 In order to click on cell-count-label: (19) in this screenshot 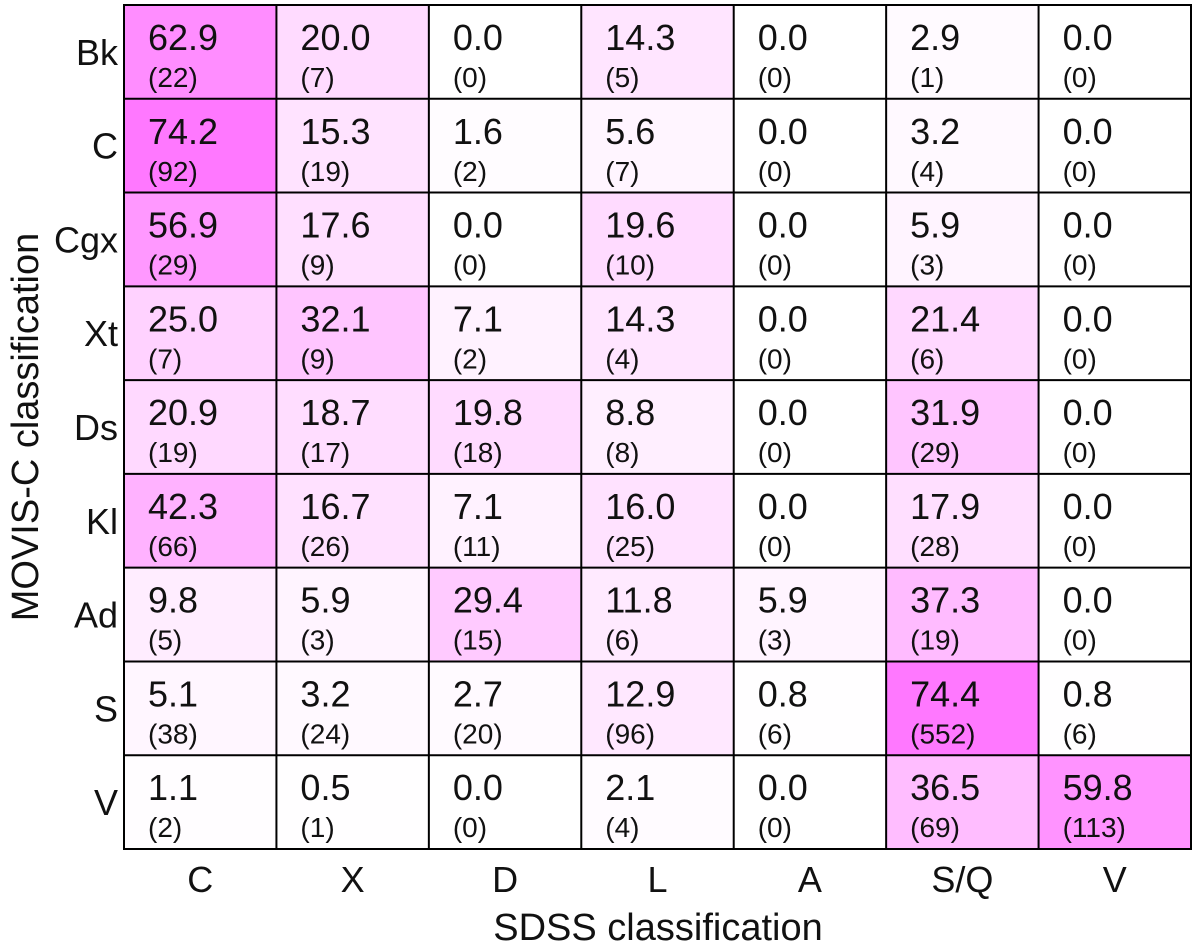, I will do `click(935, 640)`.